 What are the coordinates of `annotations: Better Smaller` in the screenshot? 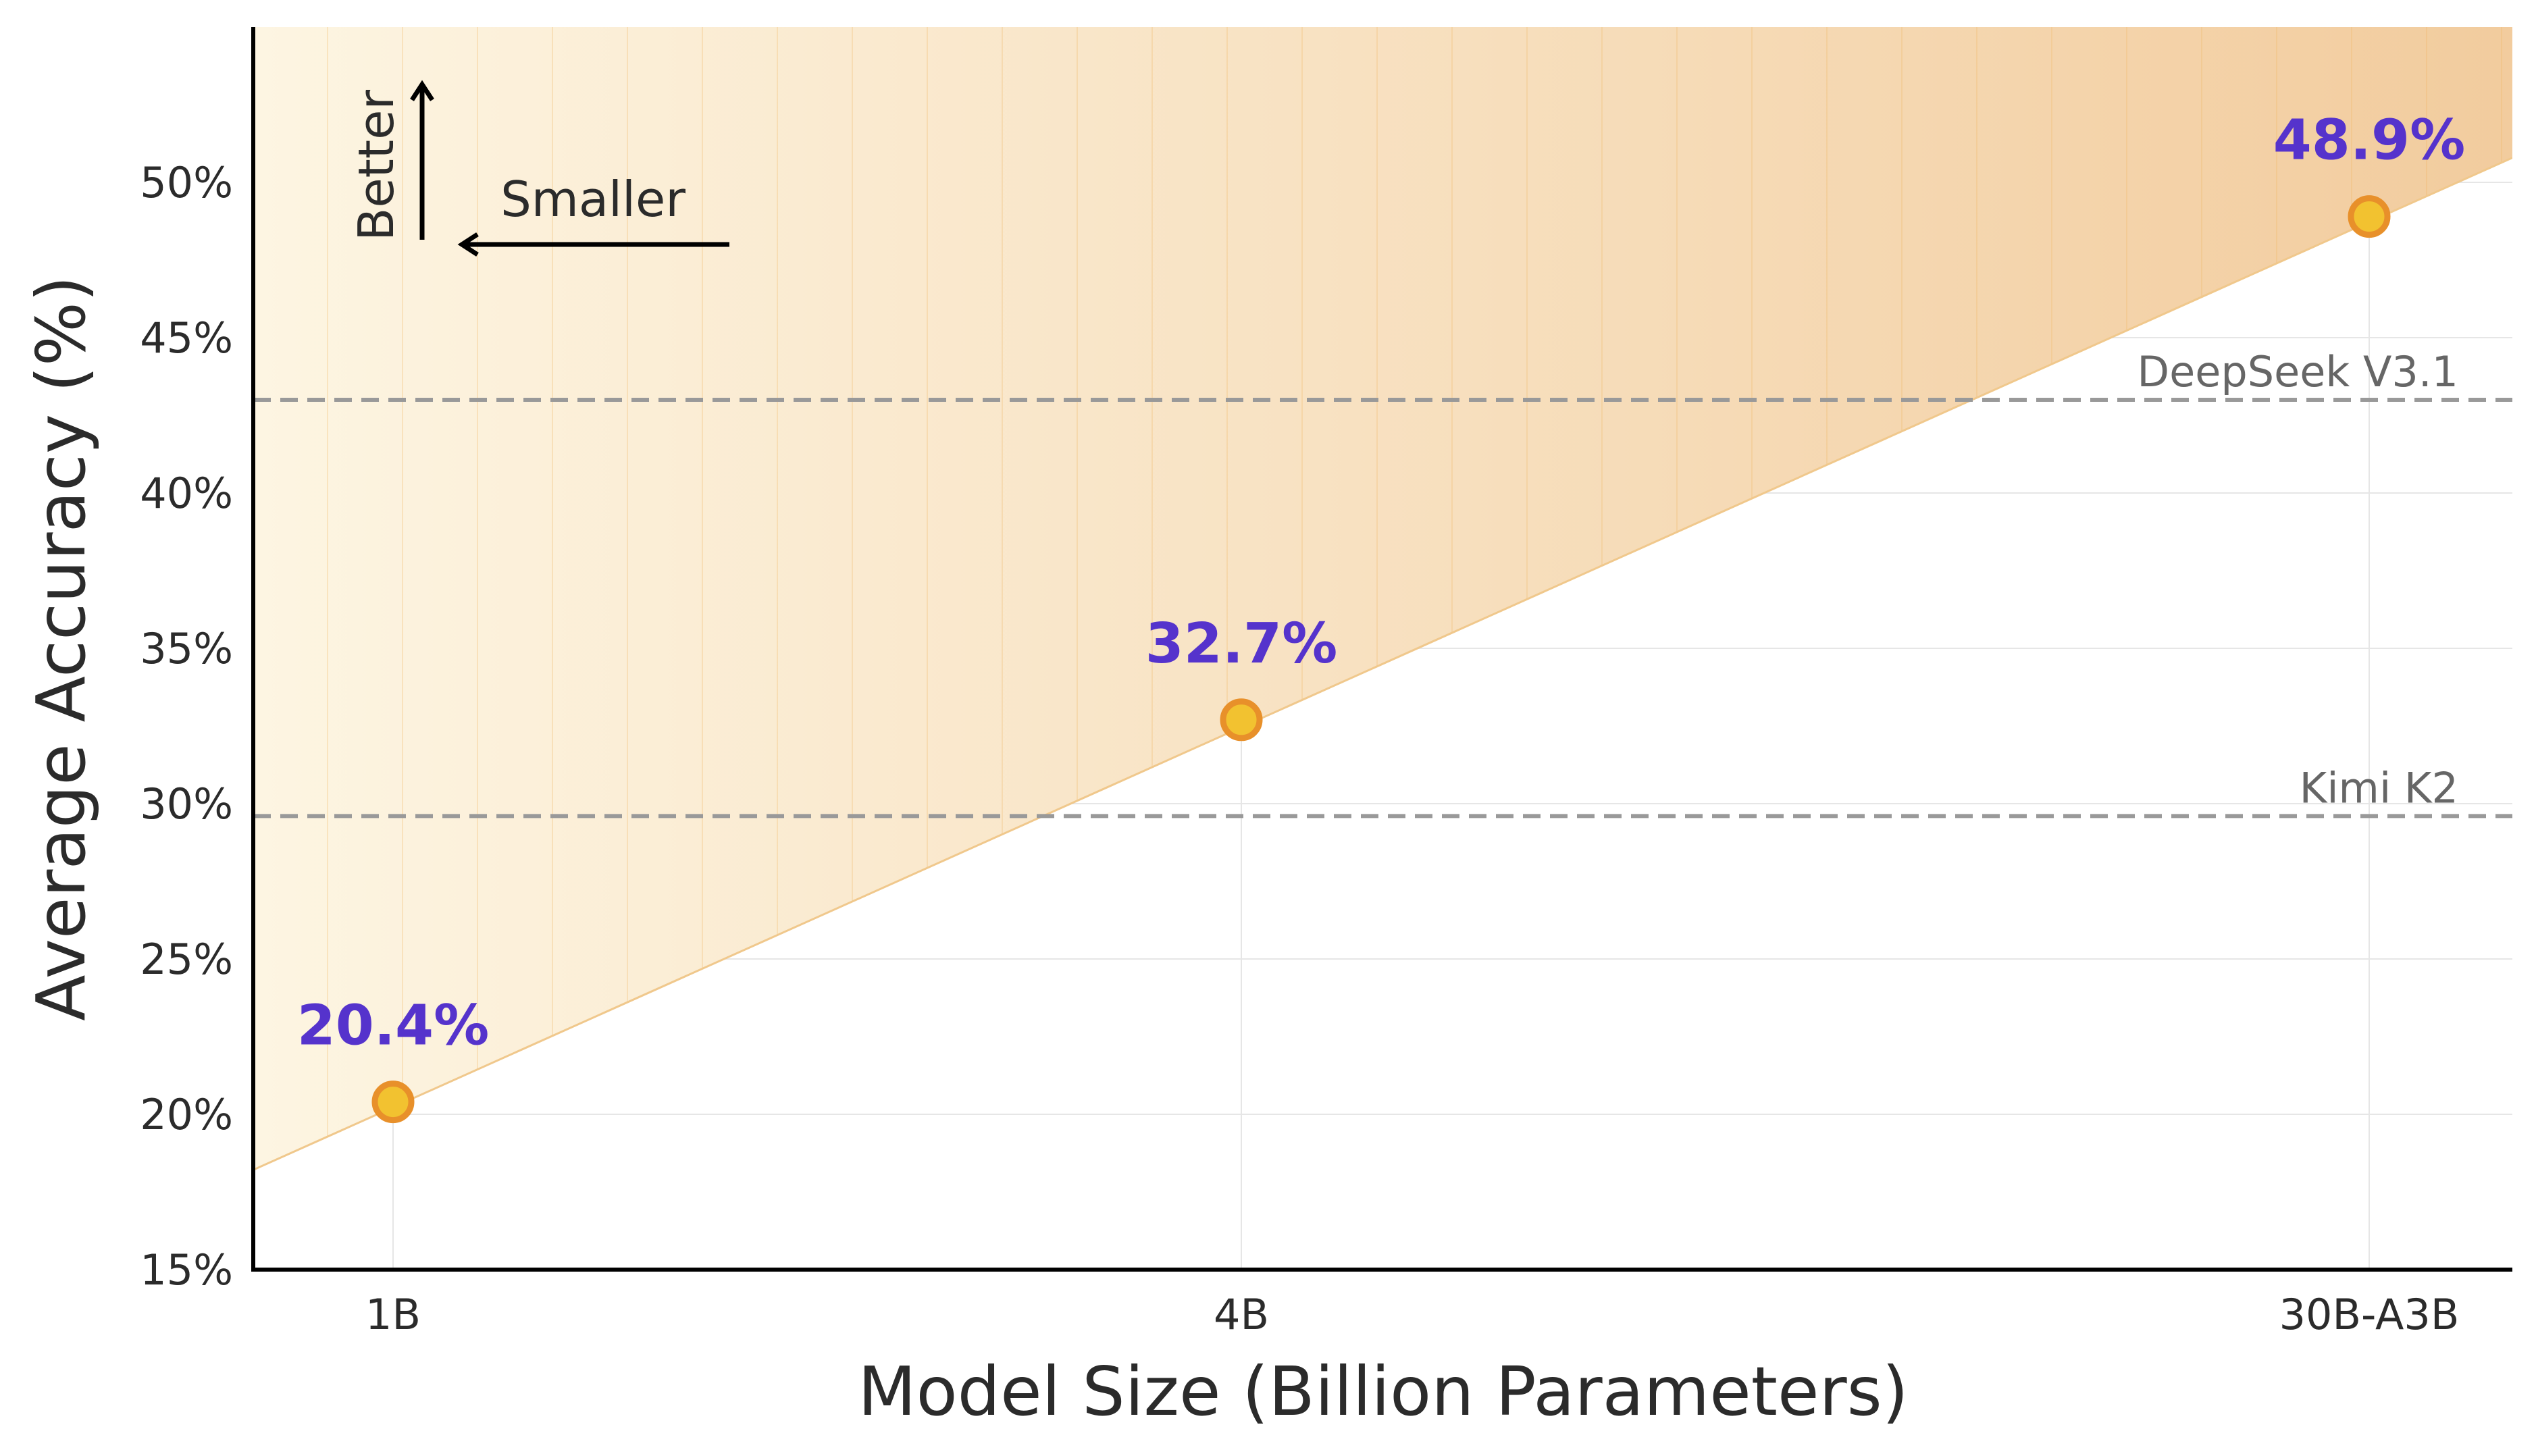 It's located at (538, 168).